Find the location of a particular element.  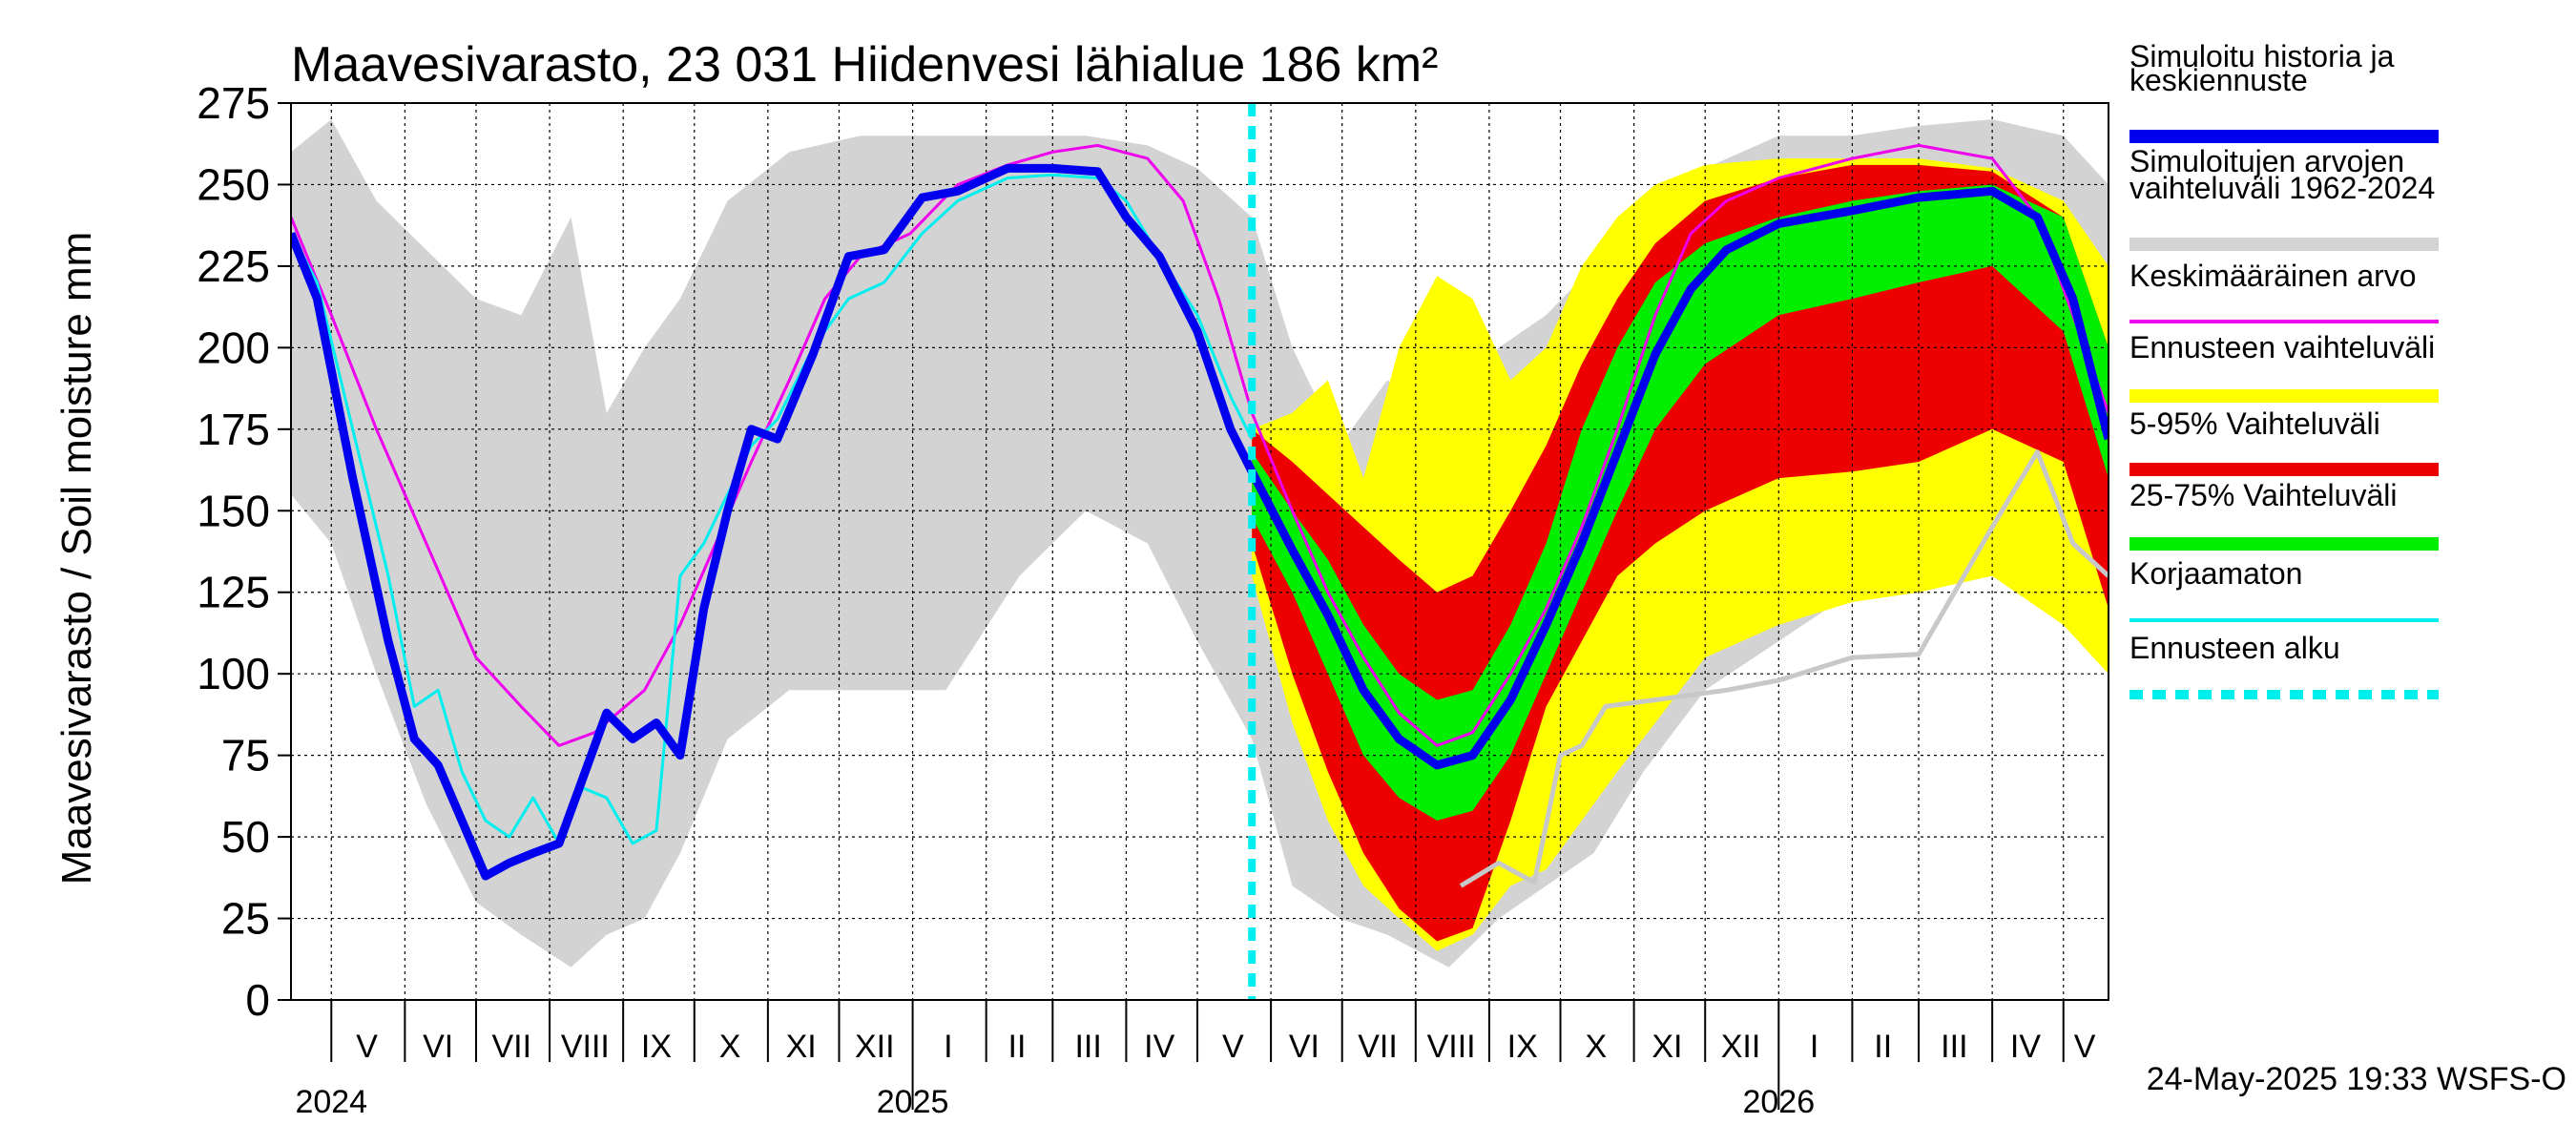

y-tick-label: 200 is located at coordinates (233, 348).